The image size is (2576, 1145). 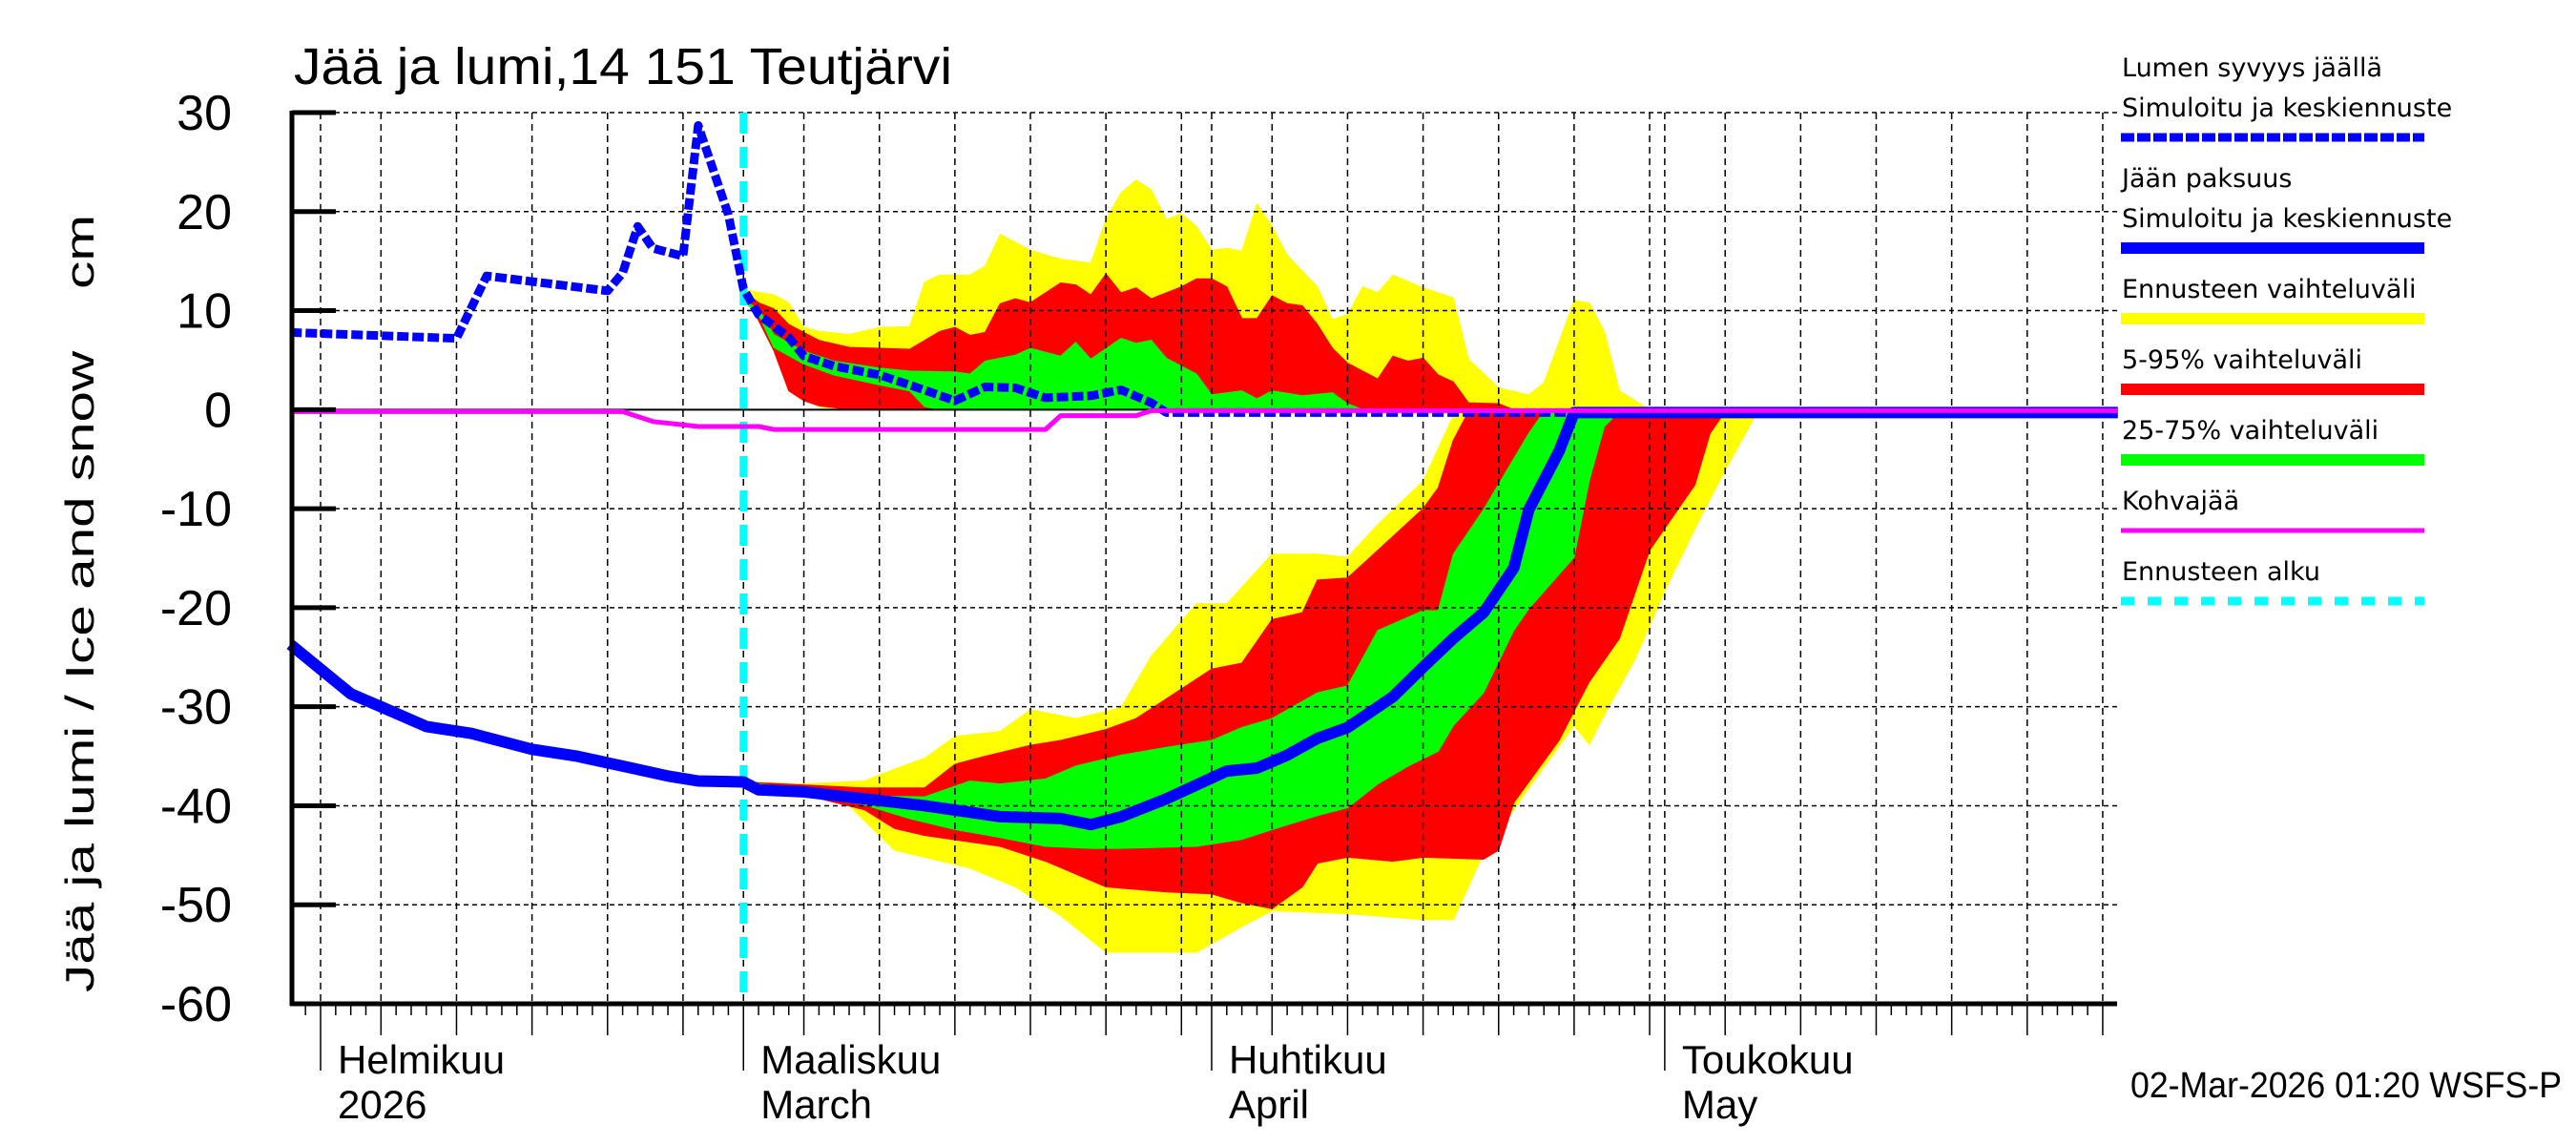 I want to click on legend-label: 5-95% vaihteluväli, so click(x=2242, y=360).